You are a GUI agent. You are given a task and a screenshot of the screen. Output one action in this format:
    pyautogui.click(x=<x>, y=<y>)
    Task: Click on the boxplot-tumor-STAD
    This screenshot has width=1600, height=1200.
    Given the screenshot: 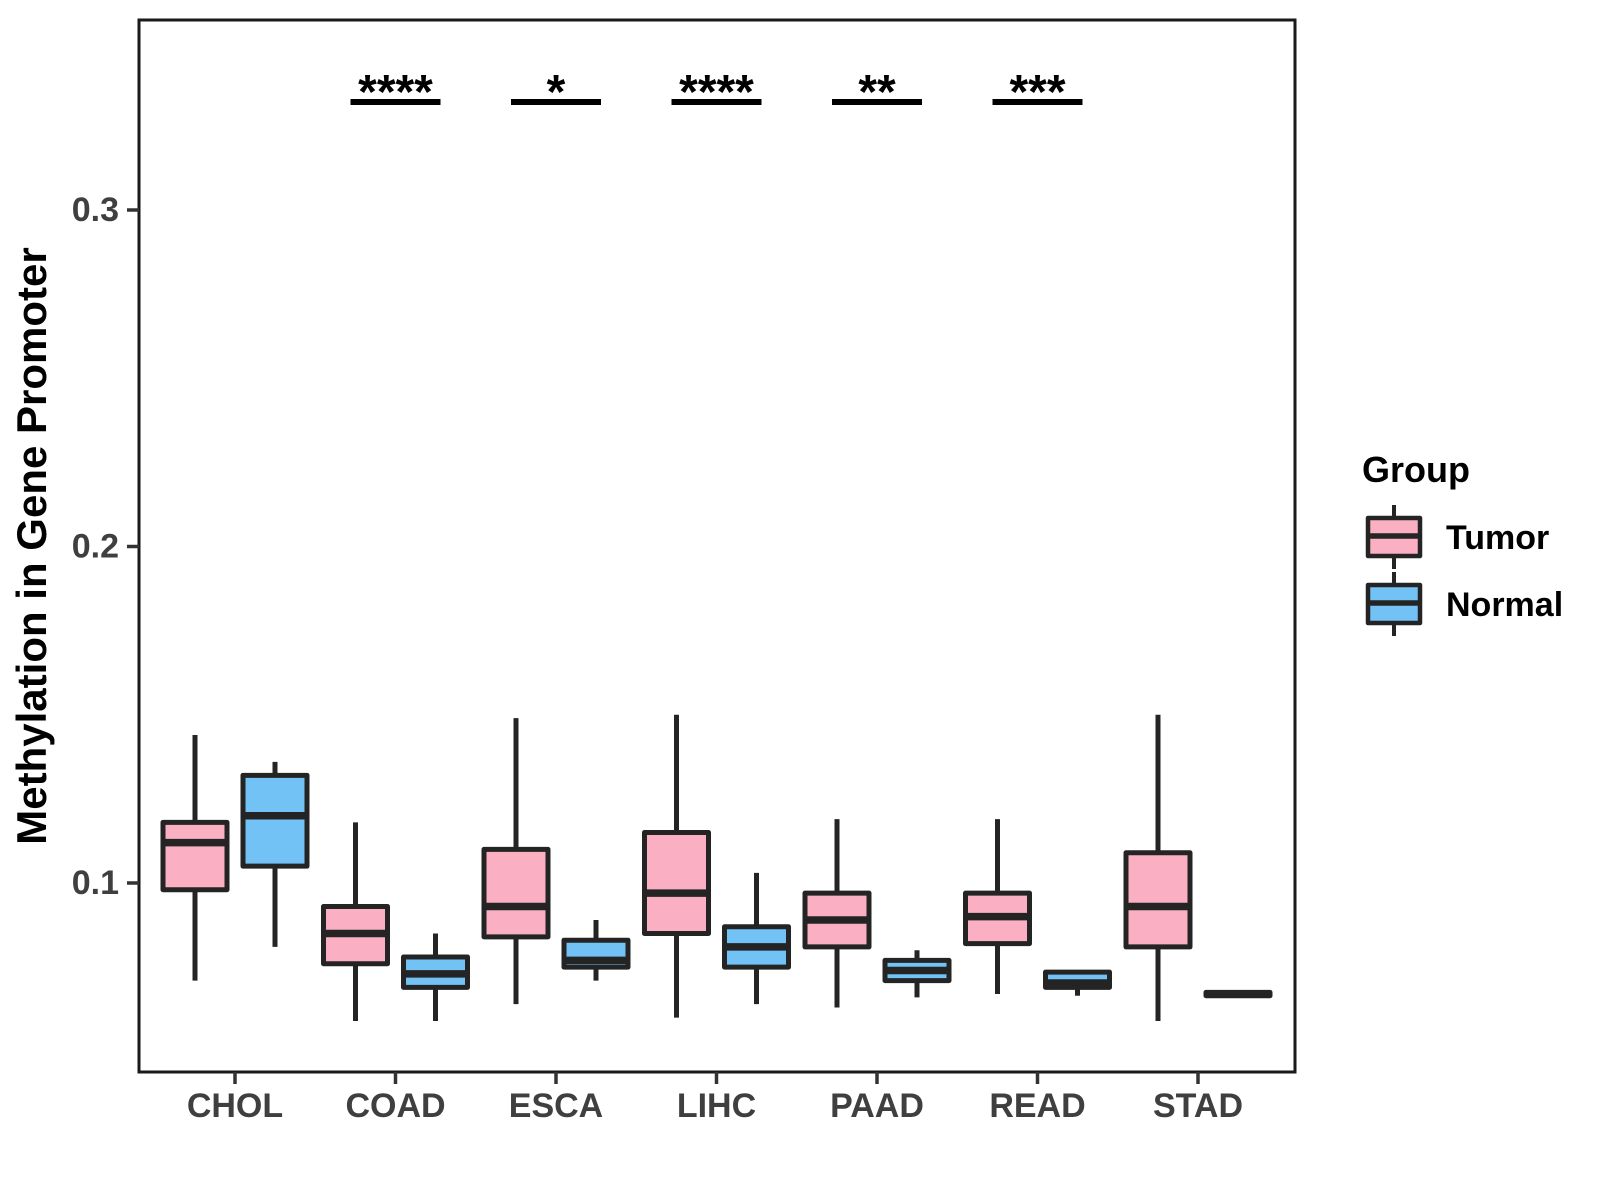 What is the action you would take?
    pyautogui.click(x=1158, y=867)
    